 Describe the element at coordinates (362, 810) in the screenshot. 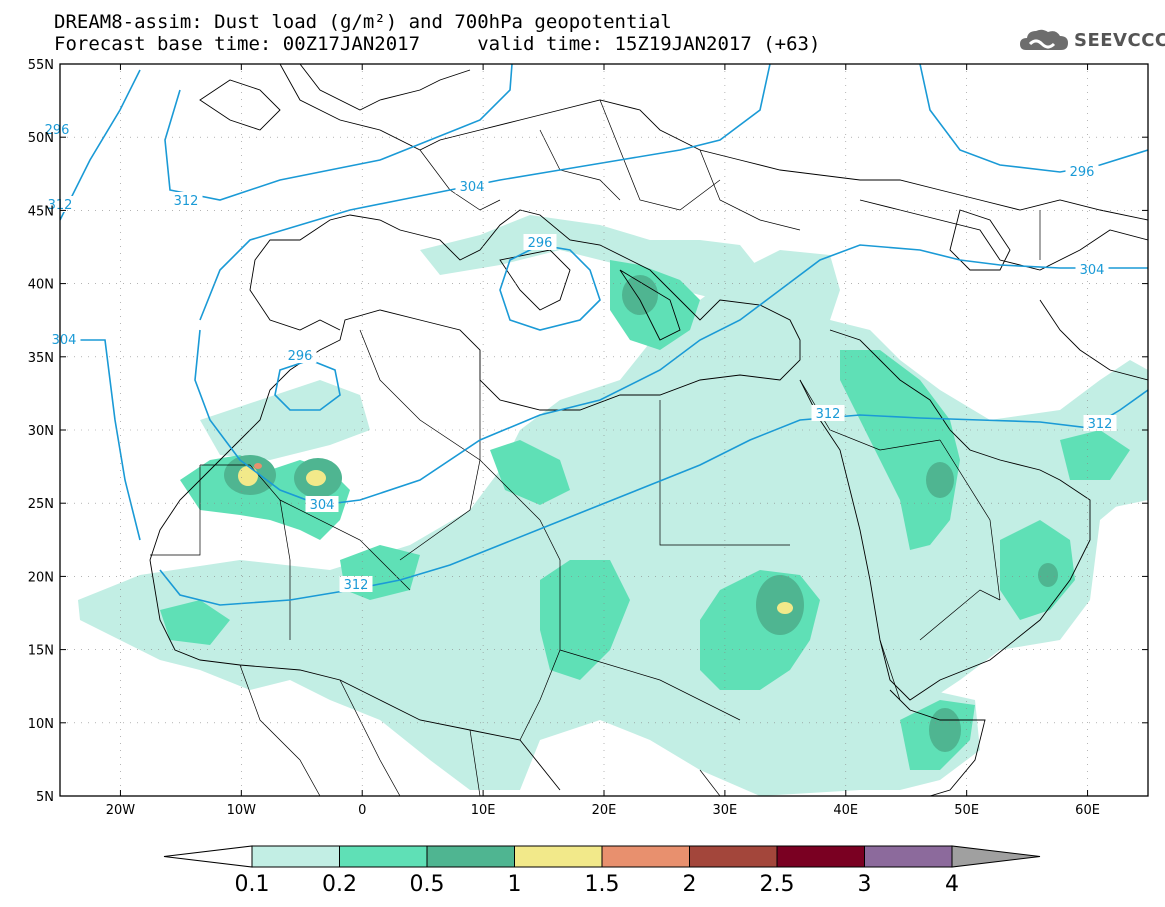

I see `lon-label: 0` at that location.